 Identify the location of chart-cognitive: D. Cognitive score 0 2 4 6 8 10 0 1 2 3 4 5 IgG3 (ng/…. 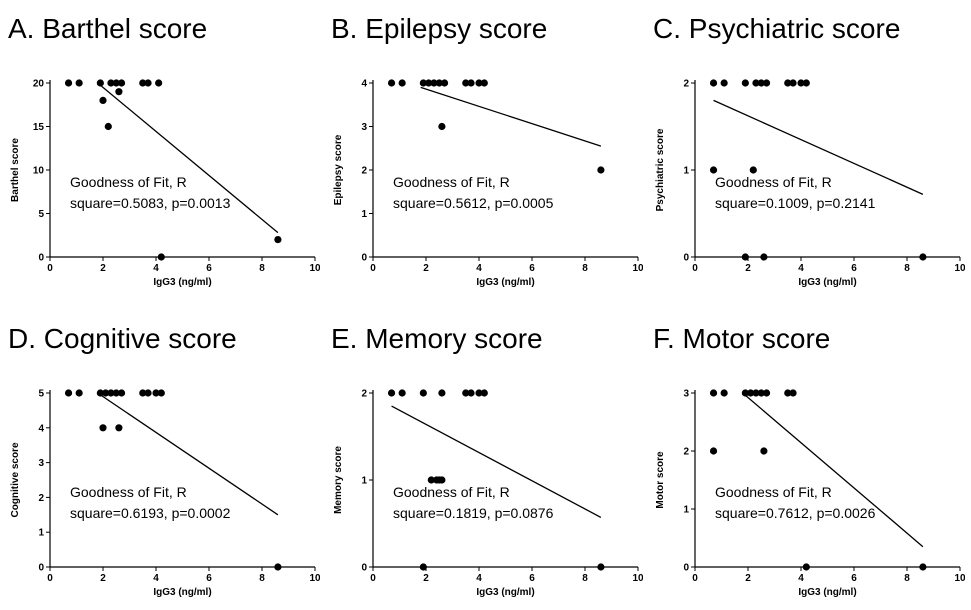
(164, 460).